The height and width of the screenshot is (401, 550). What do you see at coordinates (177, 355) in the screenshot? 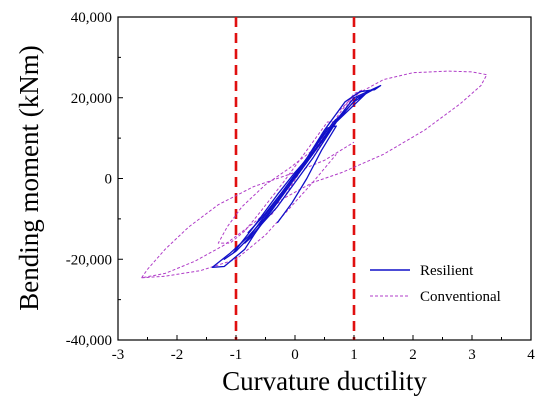
I see `x-tick-label: -2` at bounding box center [177, 355].